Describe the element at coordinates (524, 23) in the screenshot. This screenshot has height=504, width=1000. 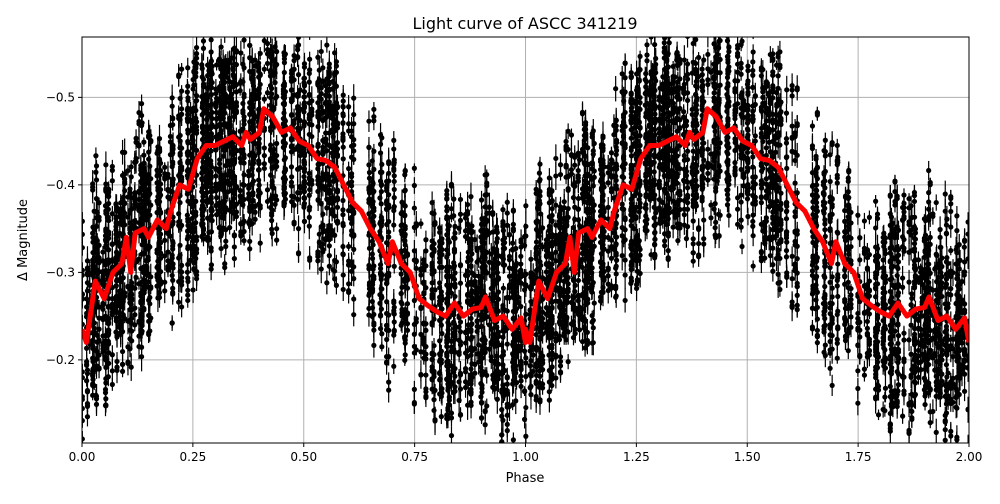
I see `chart-title: Light curve of ASCC 341219` at that location.